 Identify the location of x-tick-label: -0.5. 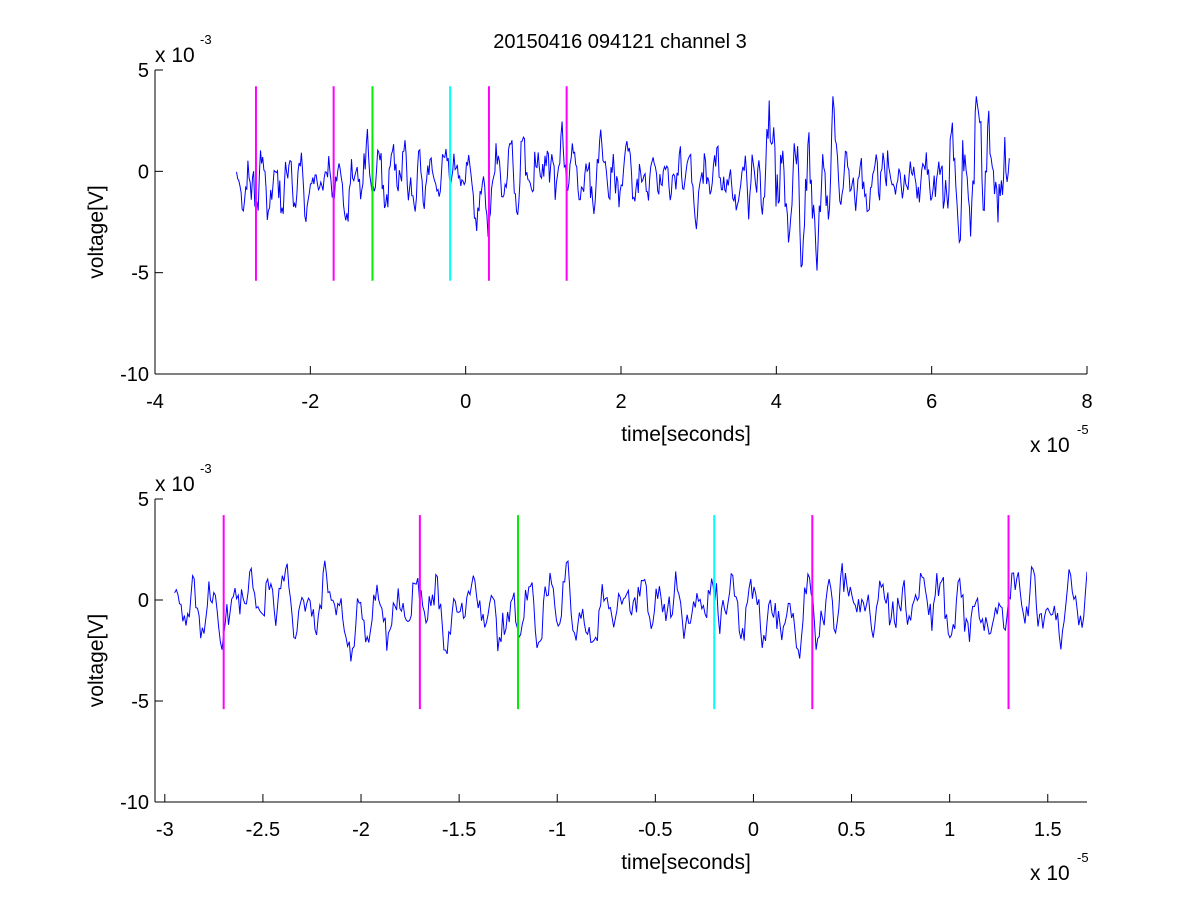
(655, 830).